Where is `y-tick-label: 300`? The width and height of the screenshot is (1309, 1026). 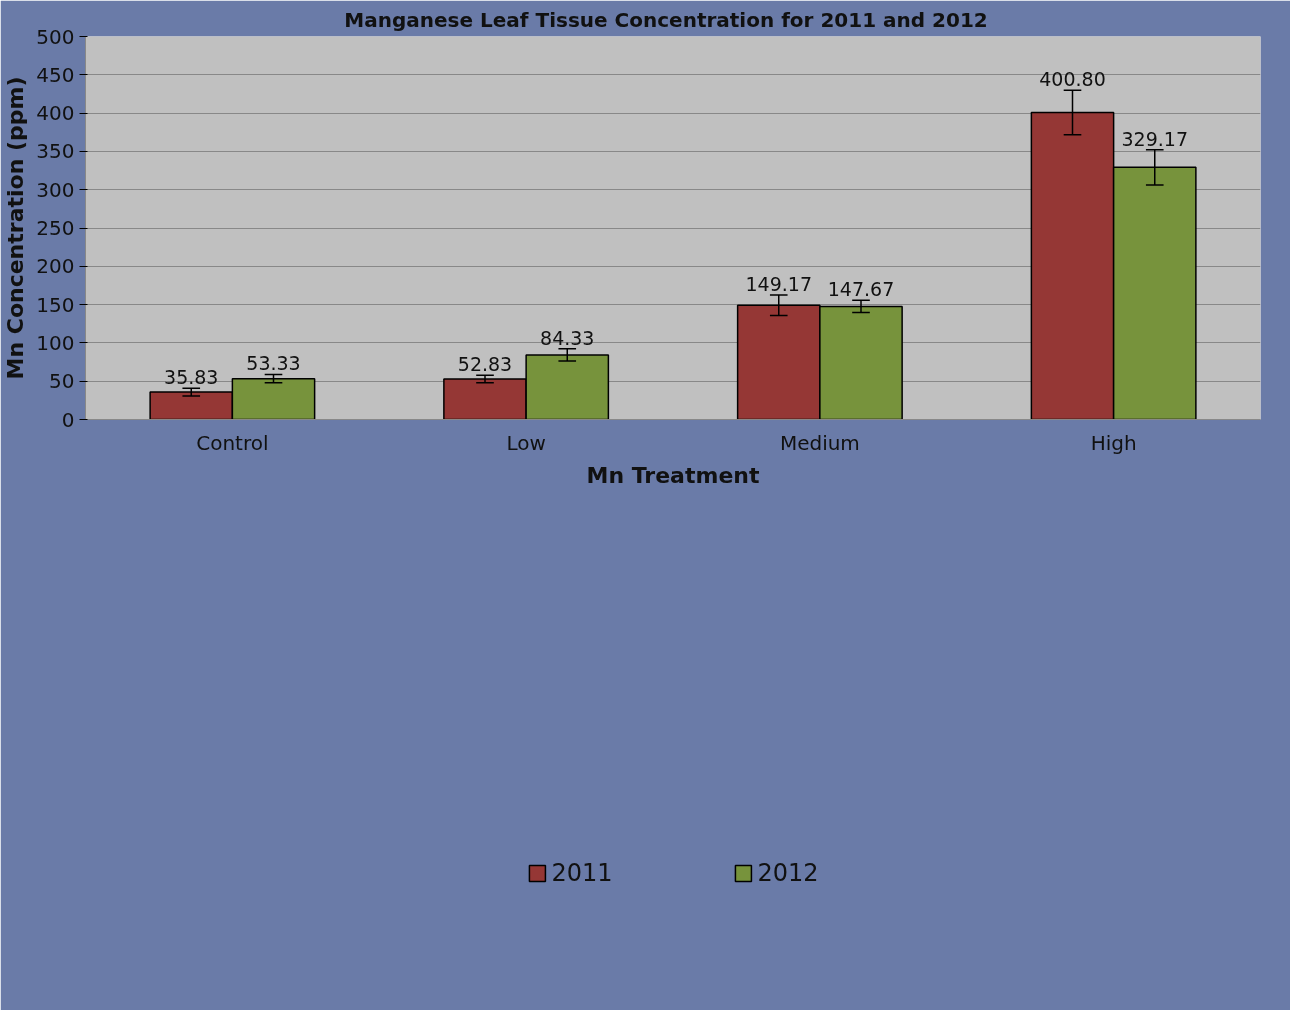 y-tick-label: 300 is located at coordinates (55, 189).